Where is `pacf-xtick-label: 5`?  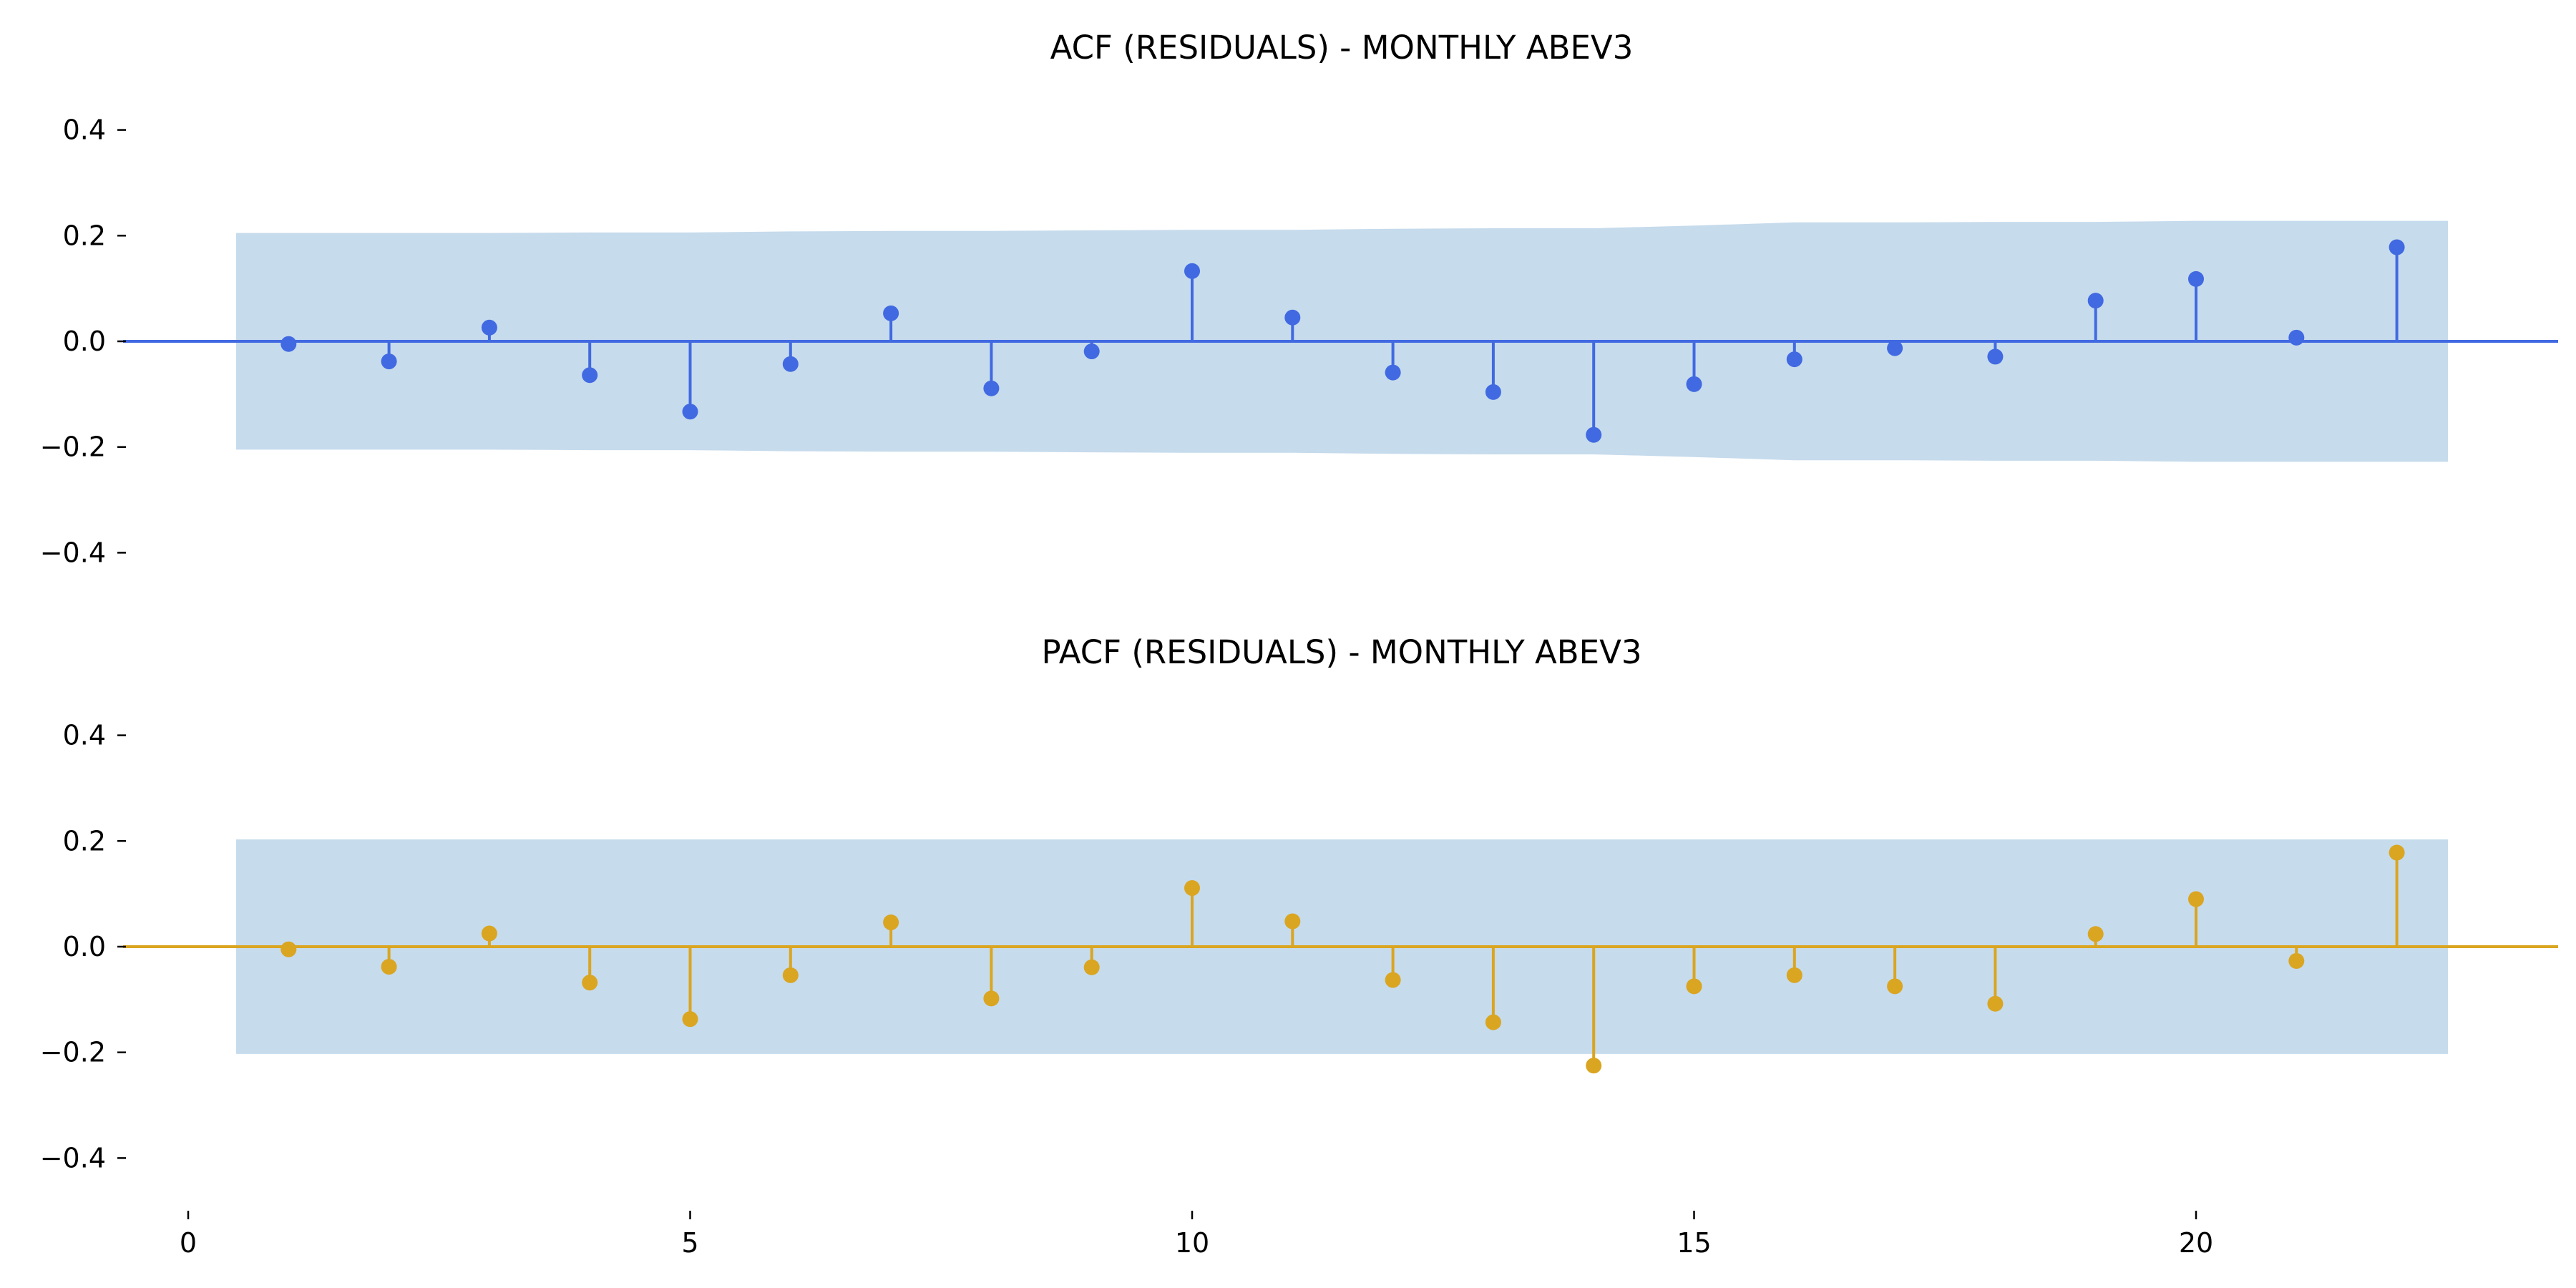
pacf-xtick-label: 5 is located at coordinates (689, 1243).